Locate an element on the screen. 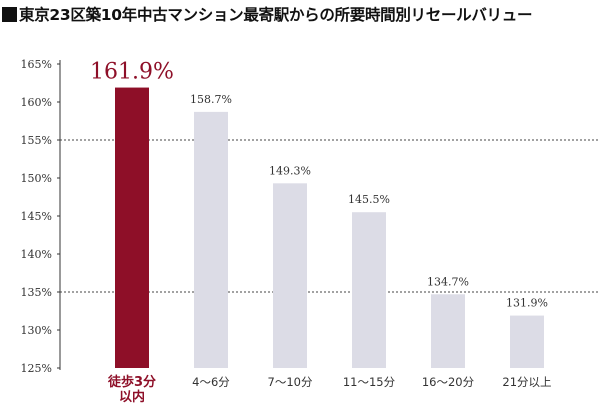  x-category-label: 11〜15分 is located at coordinates (369, 382).